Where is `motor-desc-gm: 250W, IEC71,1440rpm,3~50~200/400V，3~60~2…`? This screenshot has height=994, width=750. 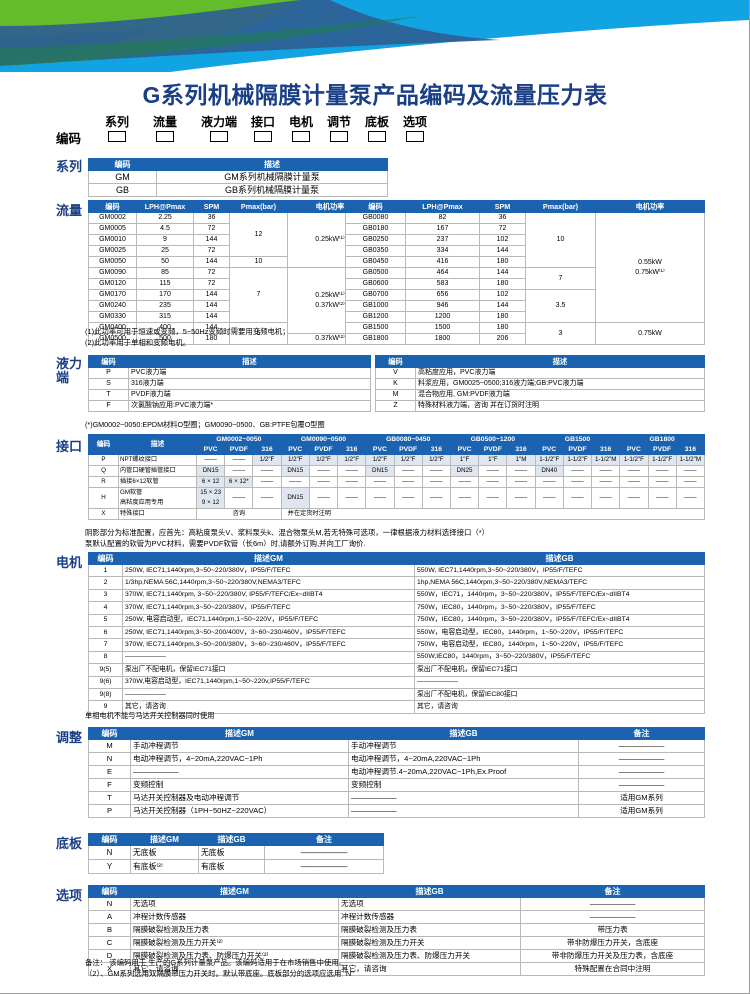 motor-desc-gm: 250W, IEC71,1440rpm,3~50~200/400V，3~60~2… is located at coordinates (268, 632).